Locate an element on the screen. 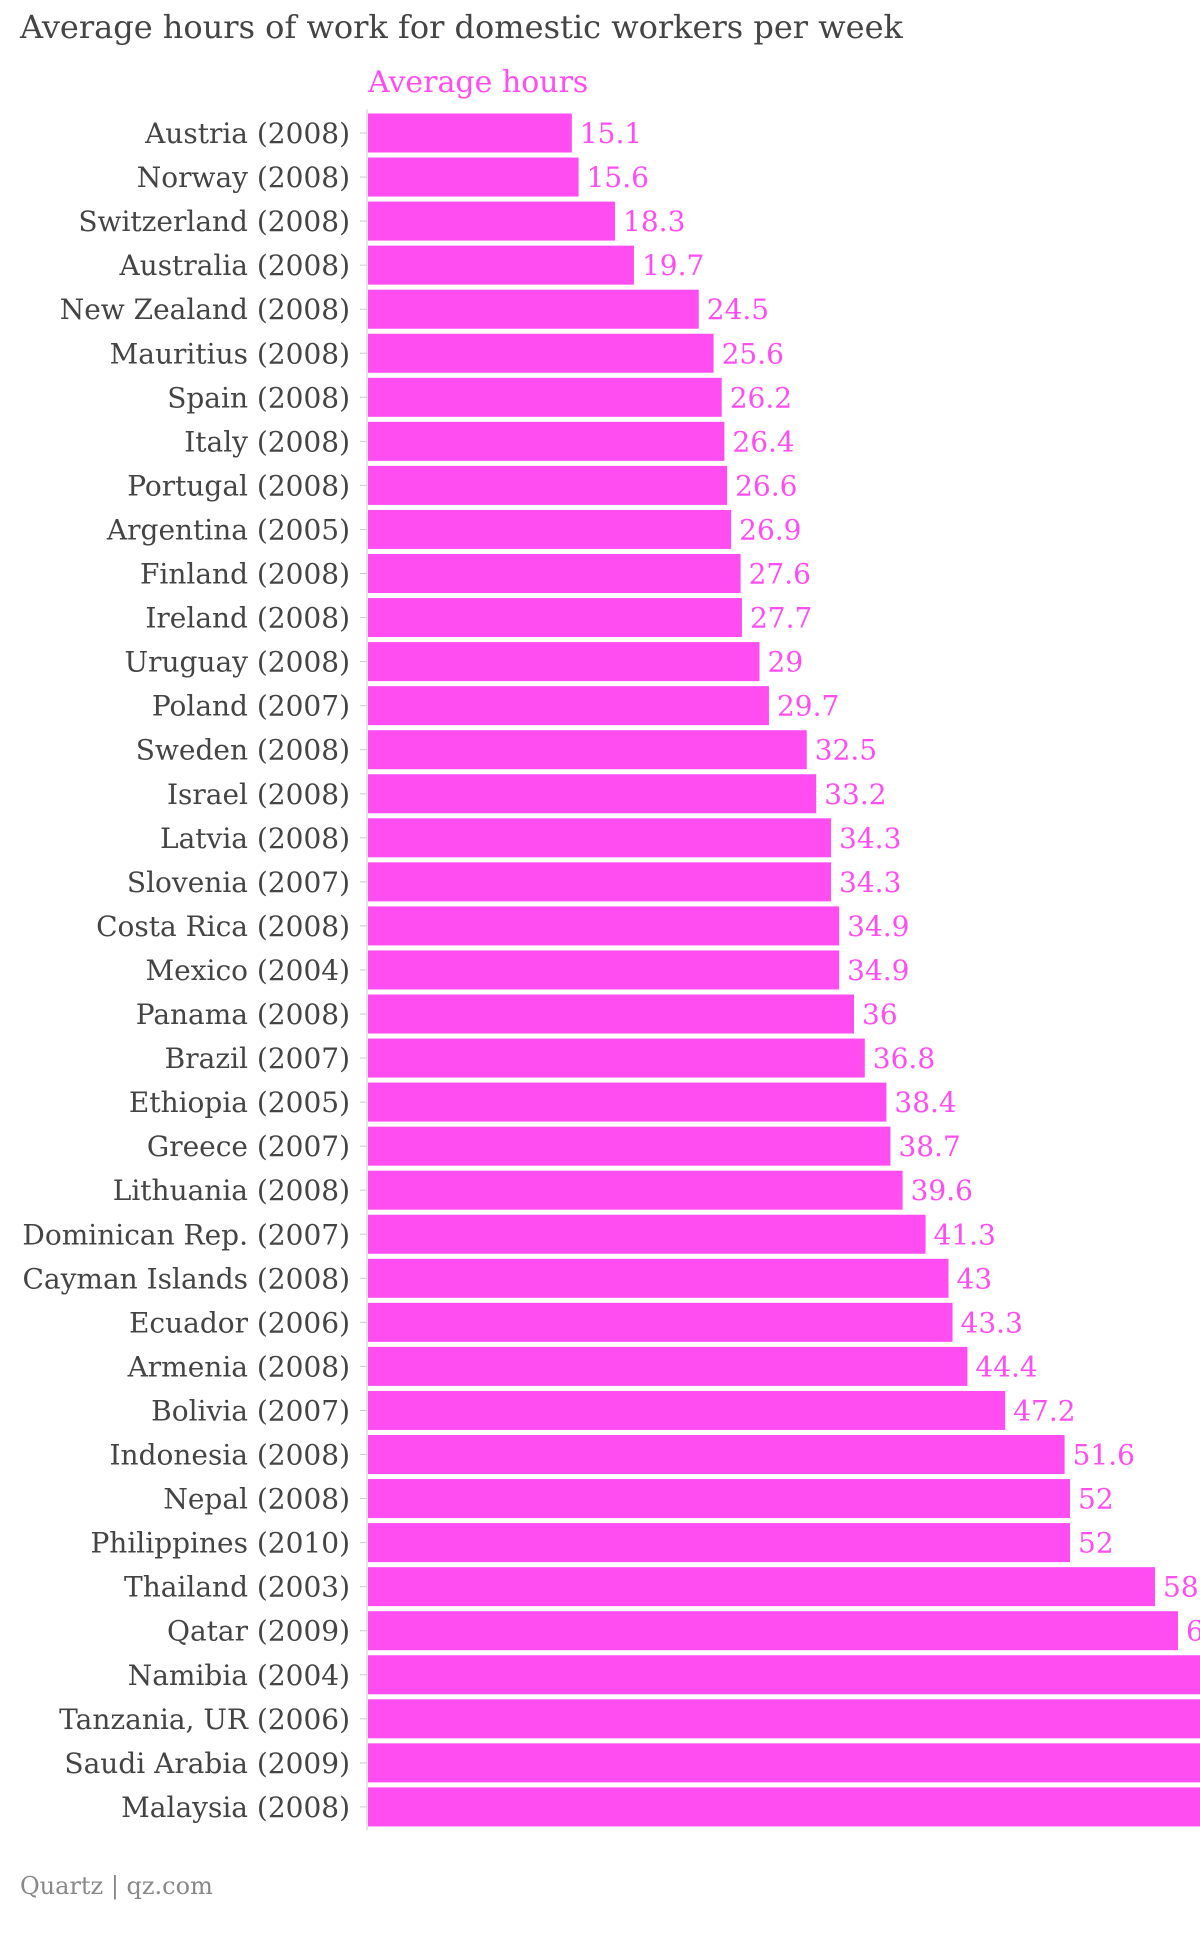 The image size is (1200, 1950). category-label: Nepal (2008) is located at coordinates (256, 1499).